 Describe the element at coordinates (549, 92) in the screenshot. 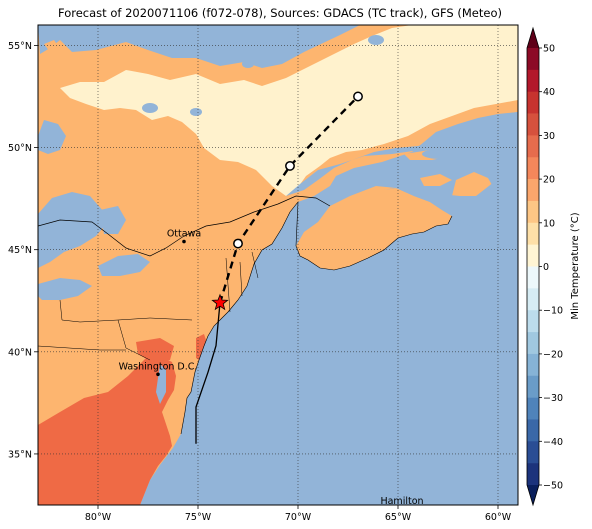

I see `colorbar-tick-label: 40` at that location.